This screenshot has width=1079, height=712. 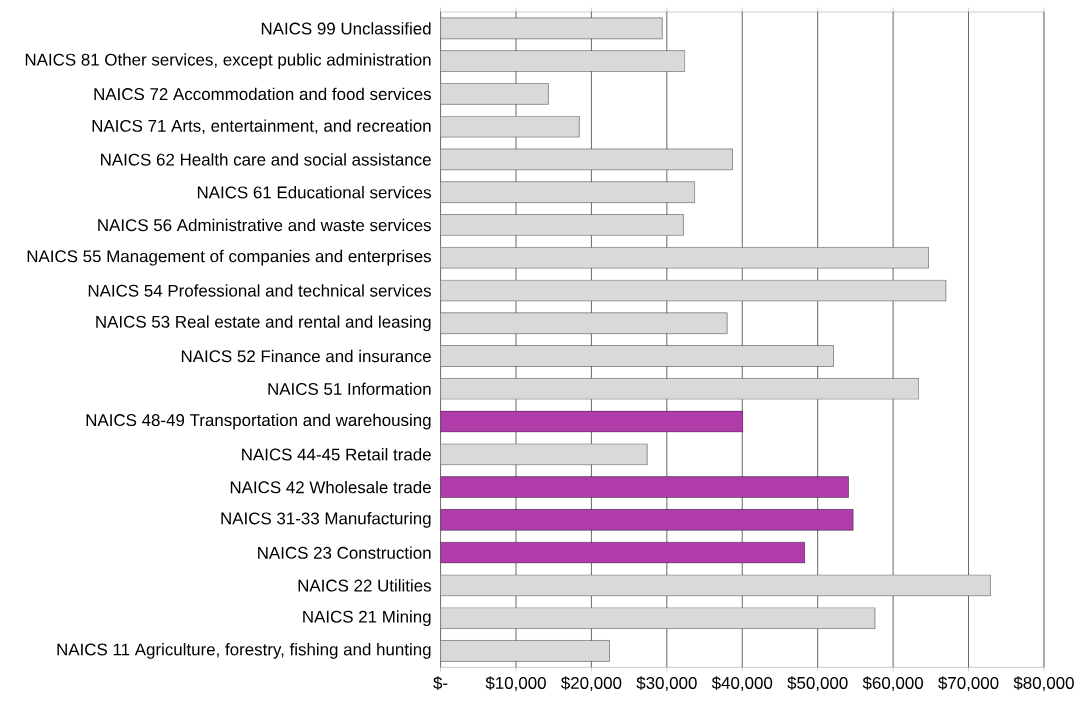 What do you see at coordinates (330, 487) in the screenshot?
I see `y-tick-label: NAICS 42 Wholesale trade` at bounding box center [330, 487].